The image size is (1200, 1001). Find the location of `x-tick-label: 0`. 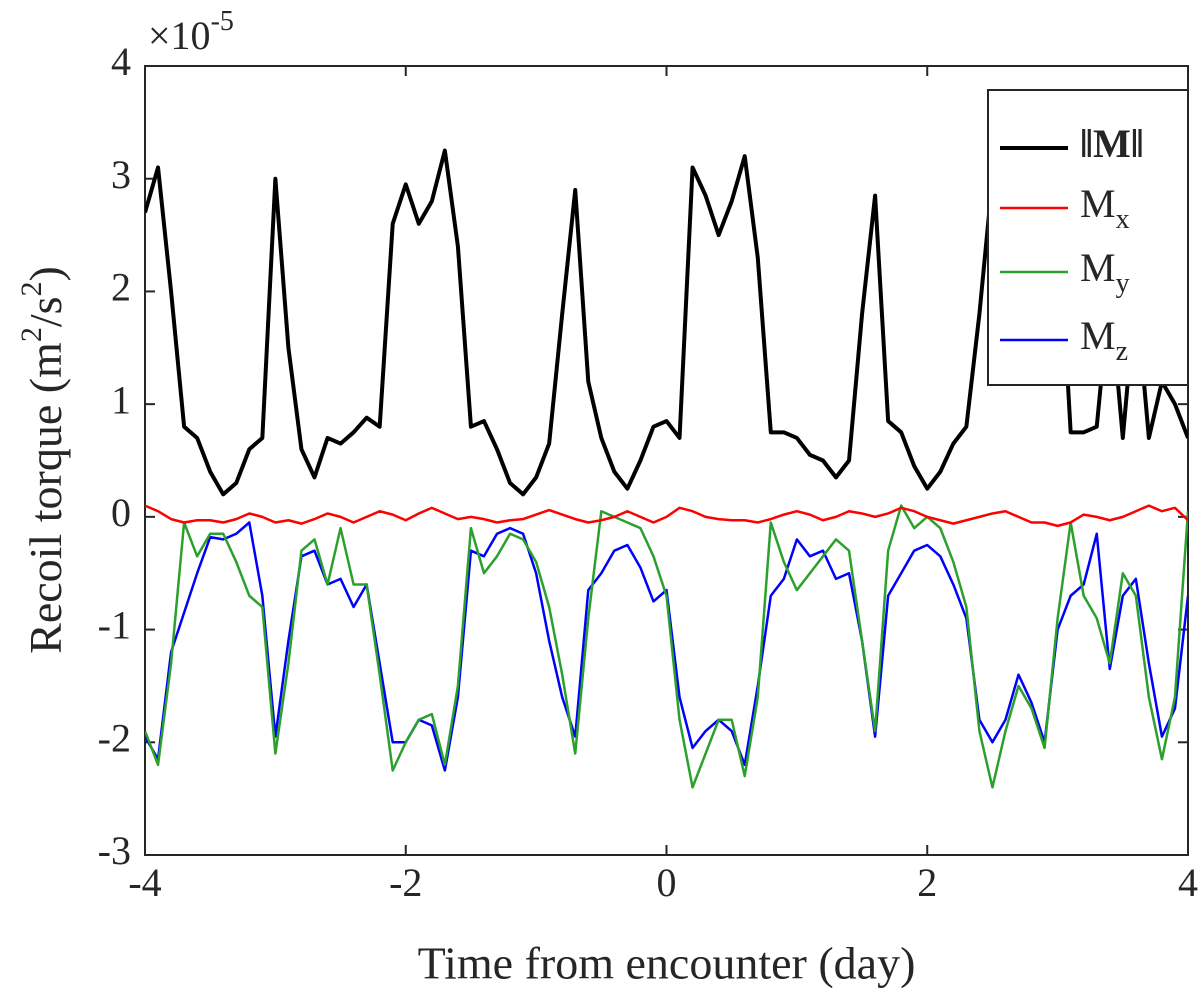

x-tick-label: 0 is located at coordinates (667, 882).